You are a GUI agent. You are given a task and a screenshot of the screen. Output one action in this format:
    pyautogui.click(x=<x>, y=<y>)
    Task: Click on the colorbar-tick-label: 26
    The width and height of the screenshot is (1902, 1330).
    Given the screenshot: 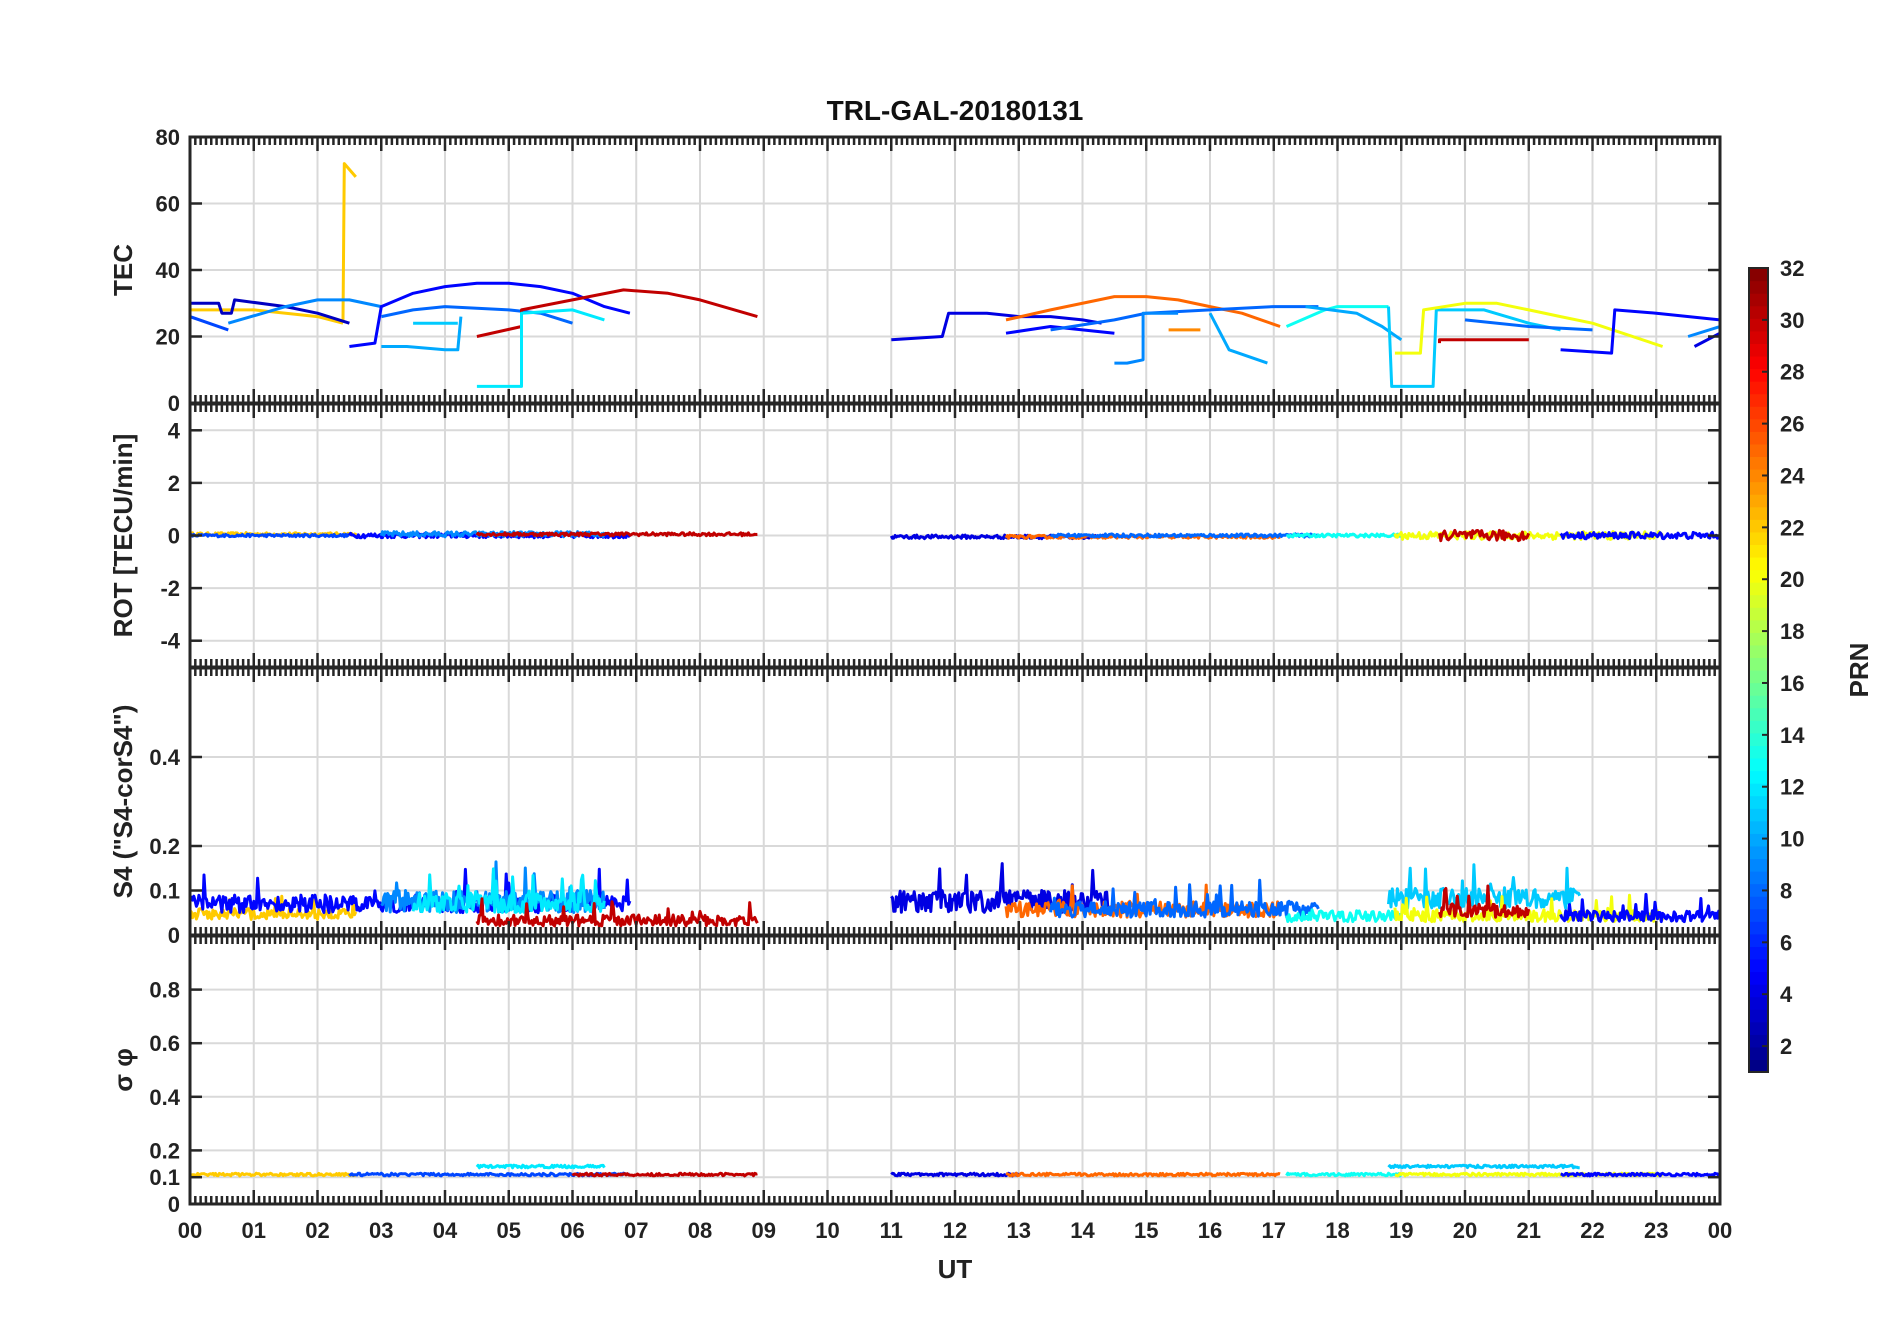 What is the action you would take?
    pyautogui.click(x=1792, y=424)
    